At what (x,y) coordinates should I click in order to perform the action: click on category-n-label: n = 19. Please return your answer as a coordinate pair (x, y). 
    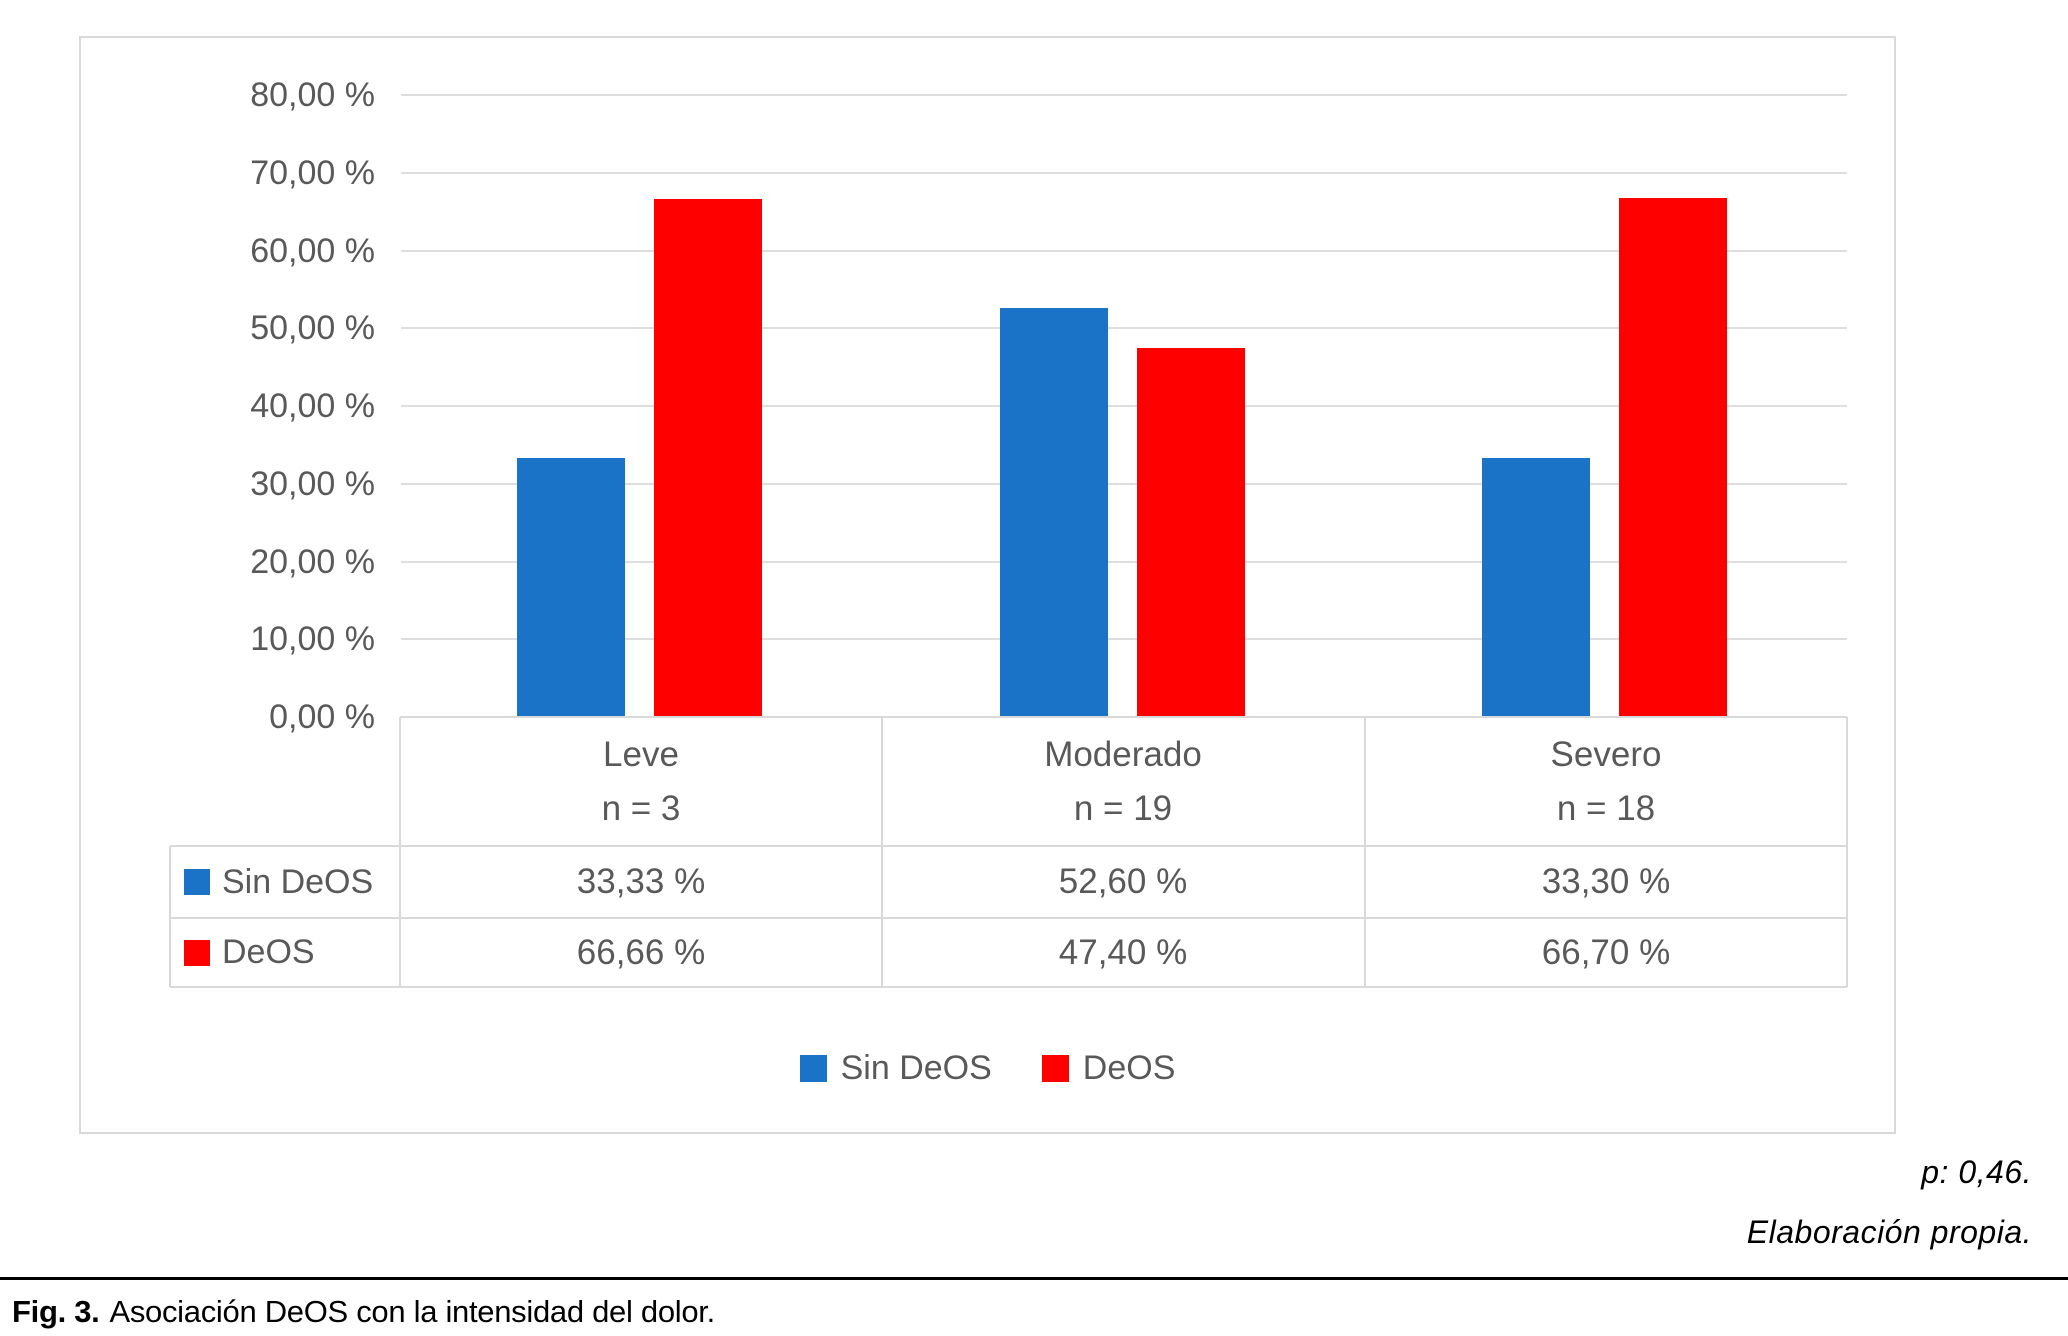
    Looking at the image, I should click on (1123, 808).